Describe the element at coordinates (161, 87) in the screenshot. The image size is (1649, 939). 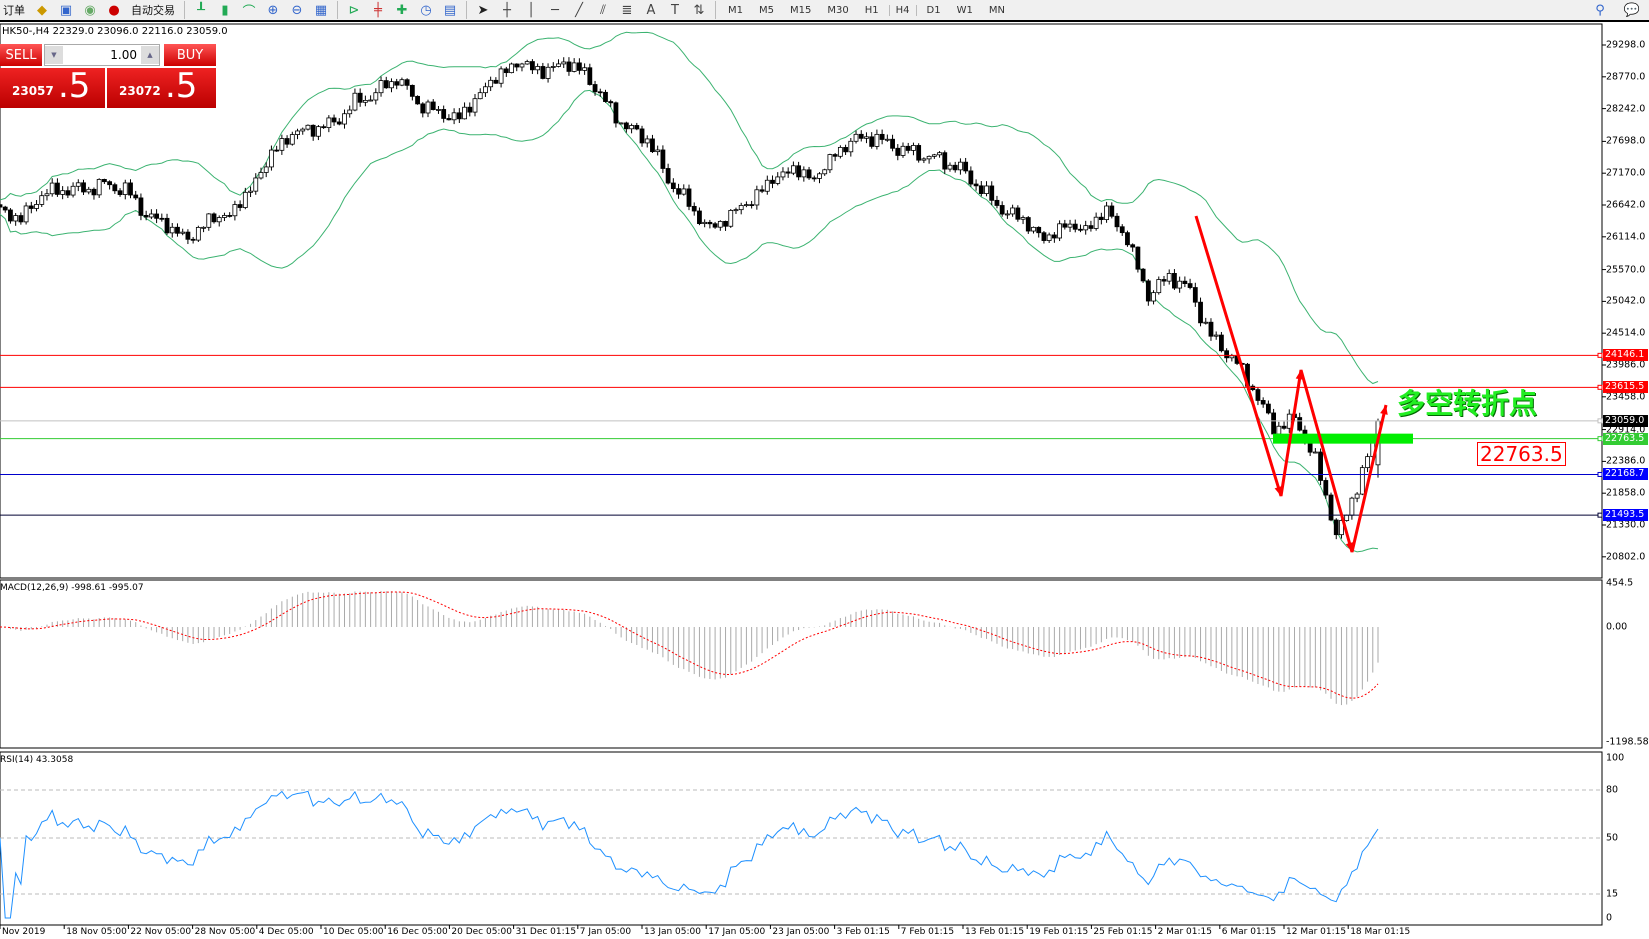
I see `buy-price: 23072 .5` at that location.